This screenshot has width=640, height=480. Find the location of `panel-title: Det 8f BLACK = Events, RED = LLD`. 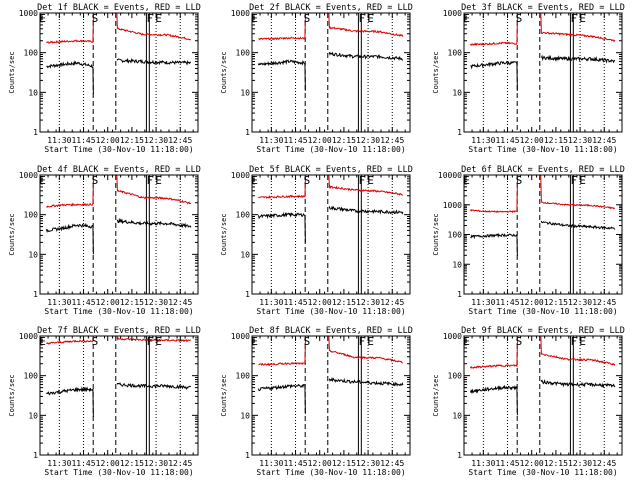

panel-title: Det 8f BLACK = Events, RED = LLD is located at coordinates (331, 331).